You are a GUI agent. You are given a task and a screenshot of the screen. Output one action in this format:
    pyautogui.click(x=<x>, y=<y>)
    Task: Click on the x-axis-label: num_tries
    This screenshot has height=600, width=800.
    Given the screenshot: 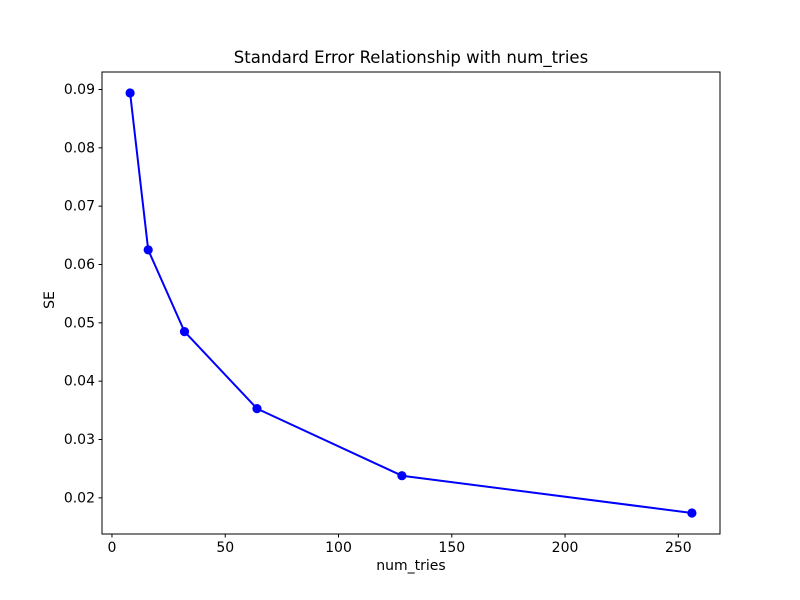 What is the action you would take?
    pyautogui.click(x=410, y=566)
    